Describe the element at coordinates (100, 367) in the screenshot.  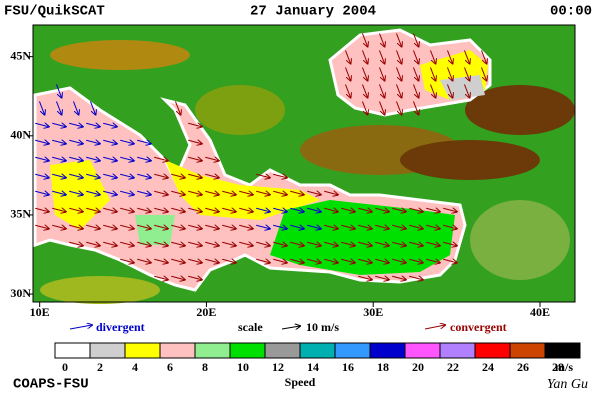
I see `colorbar-tick-label: 2` at that location.